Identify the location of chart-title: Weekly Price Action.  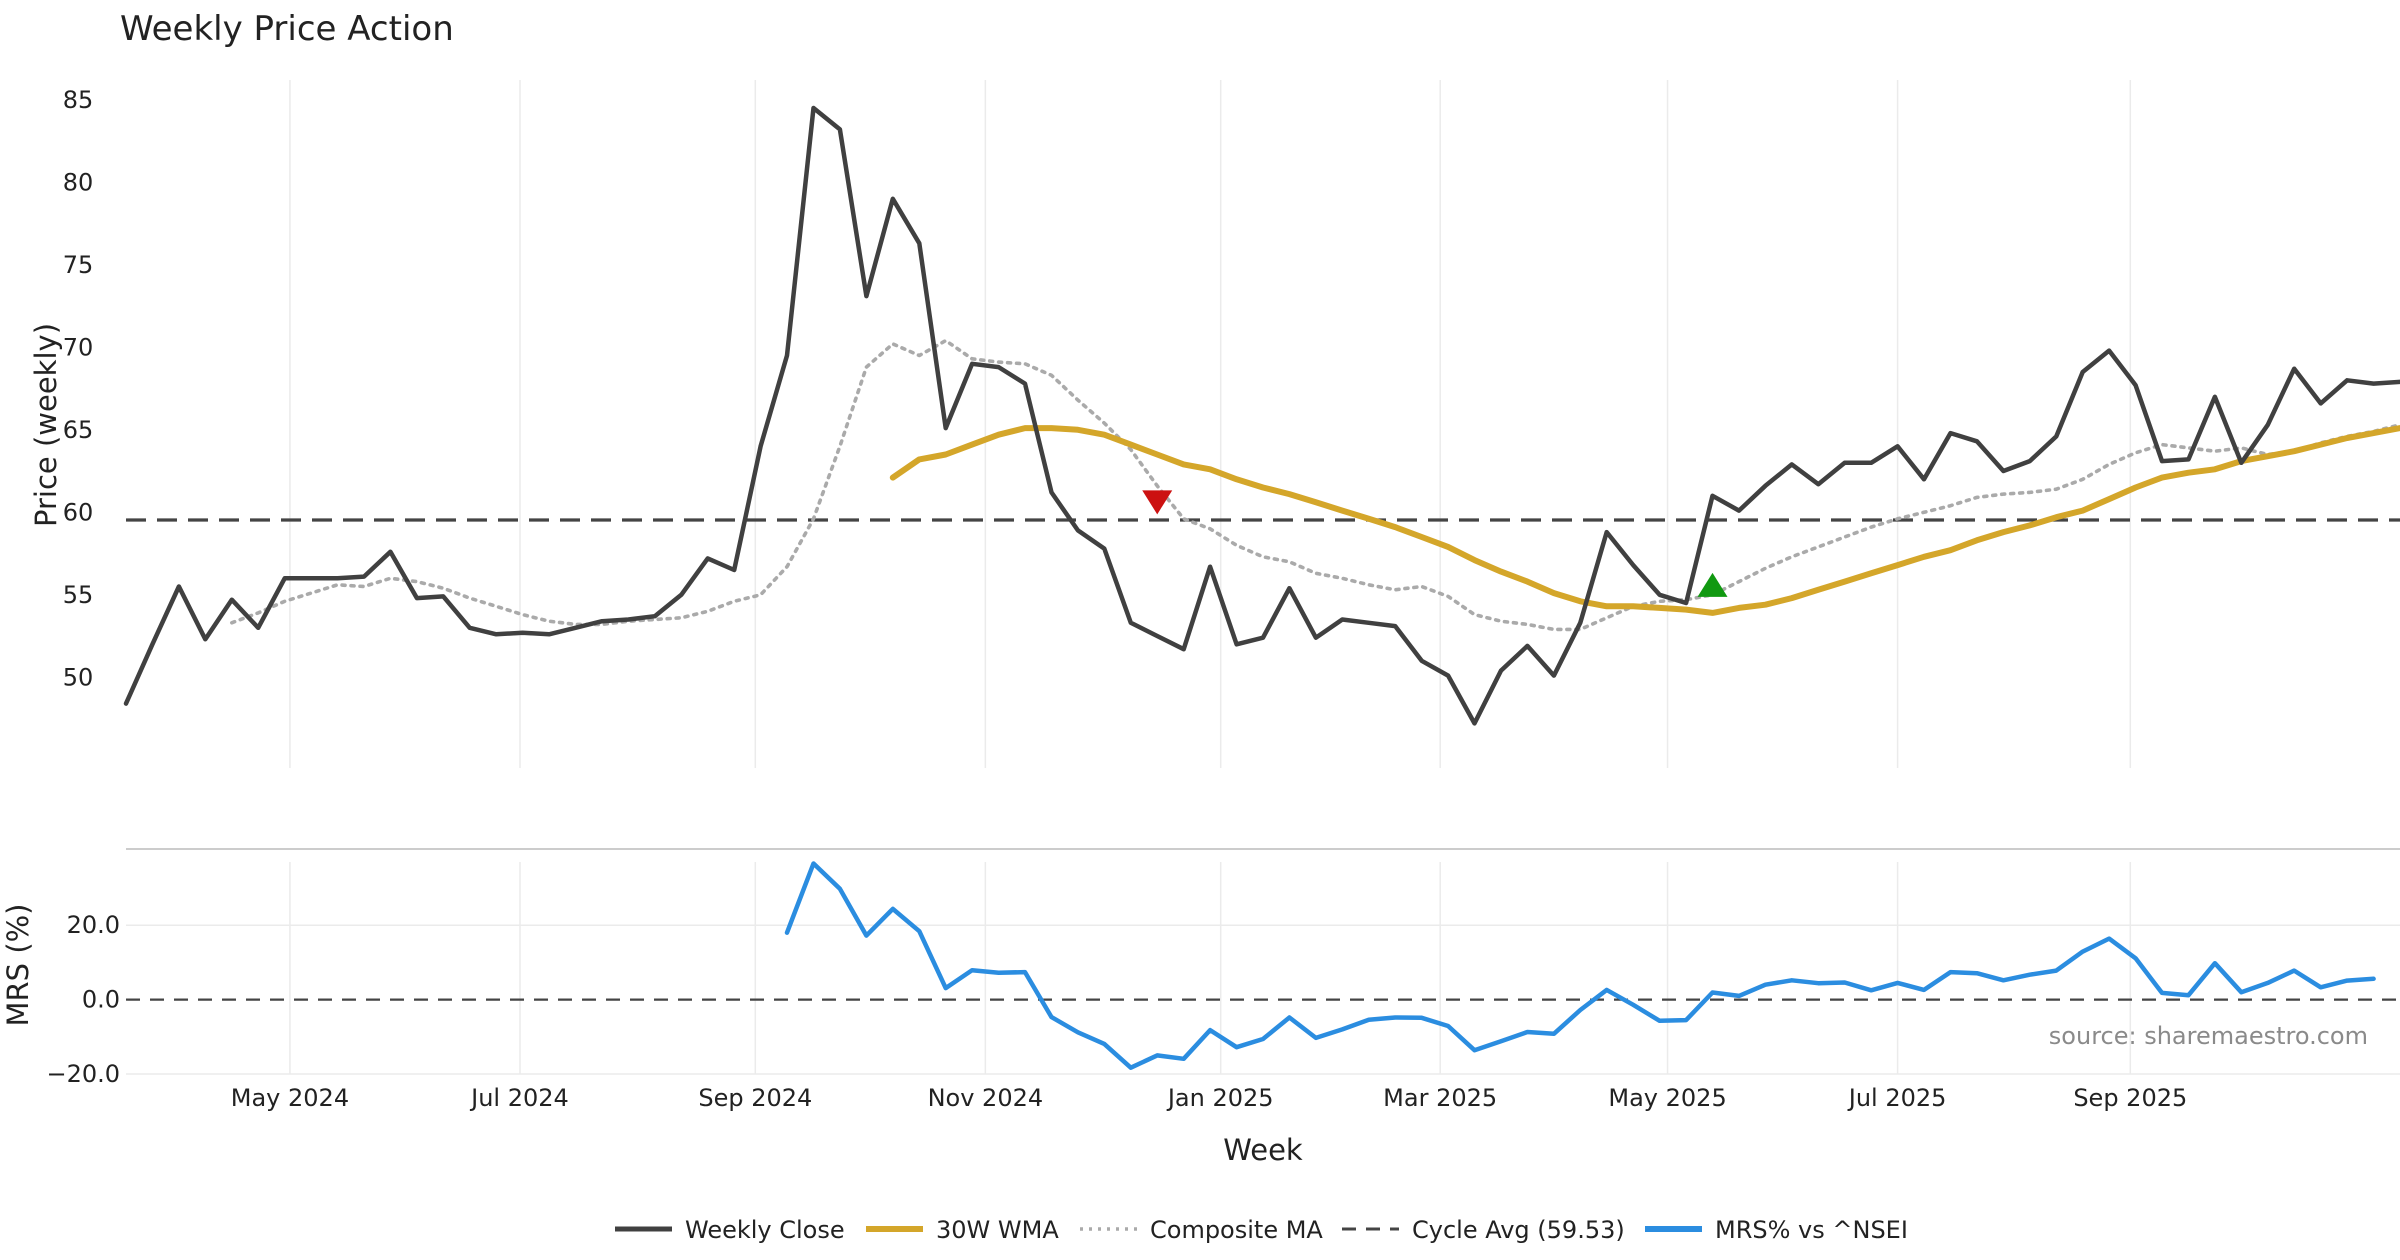
(287, 29).